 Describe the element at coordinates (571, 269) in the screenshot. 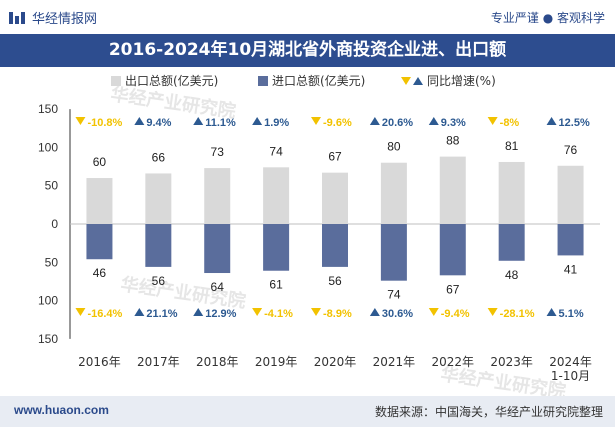

I see `import-value-label: 41` at that location.